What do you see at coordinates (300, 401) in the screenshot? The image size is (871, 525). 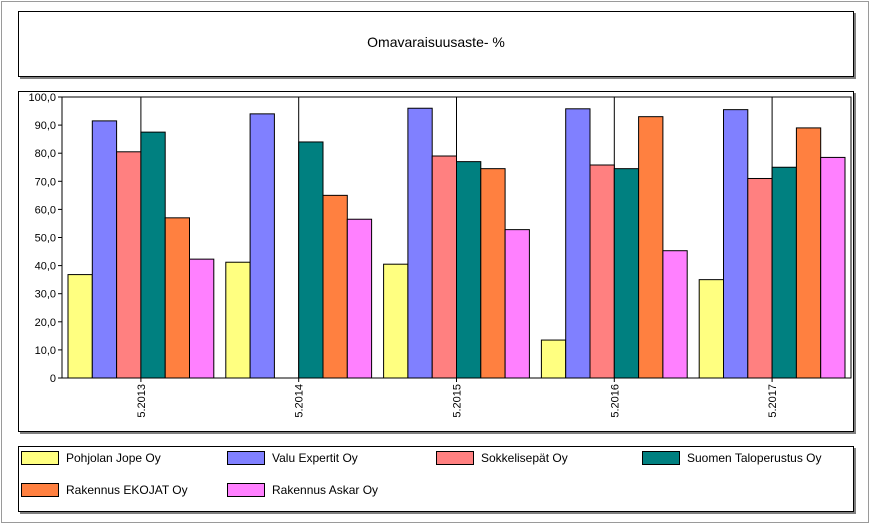 I see `x-tick-label: 5.2014` at bounding box center [300, 401].